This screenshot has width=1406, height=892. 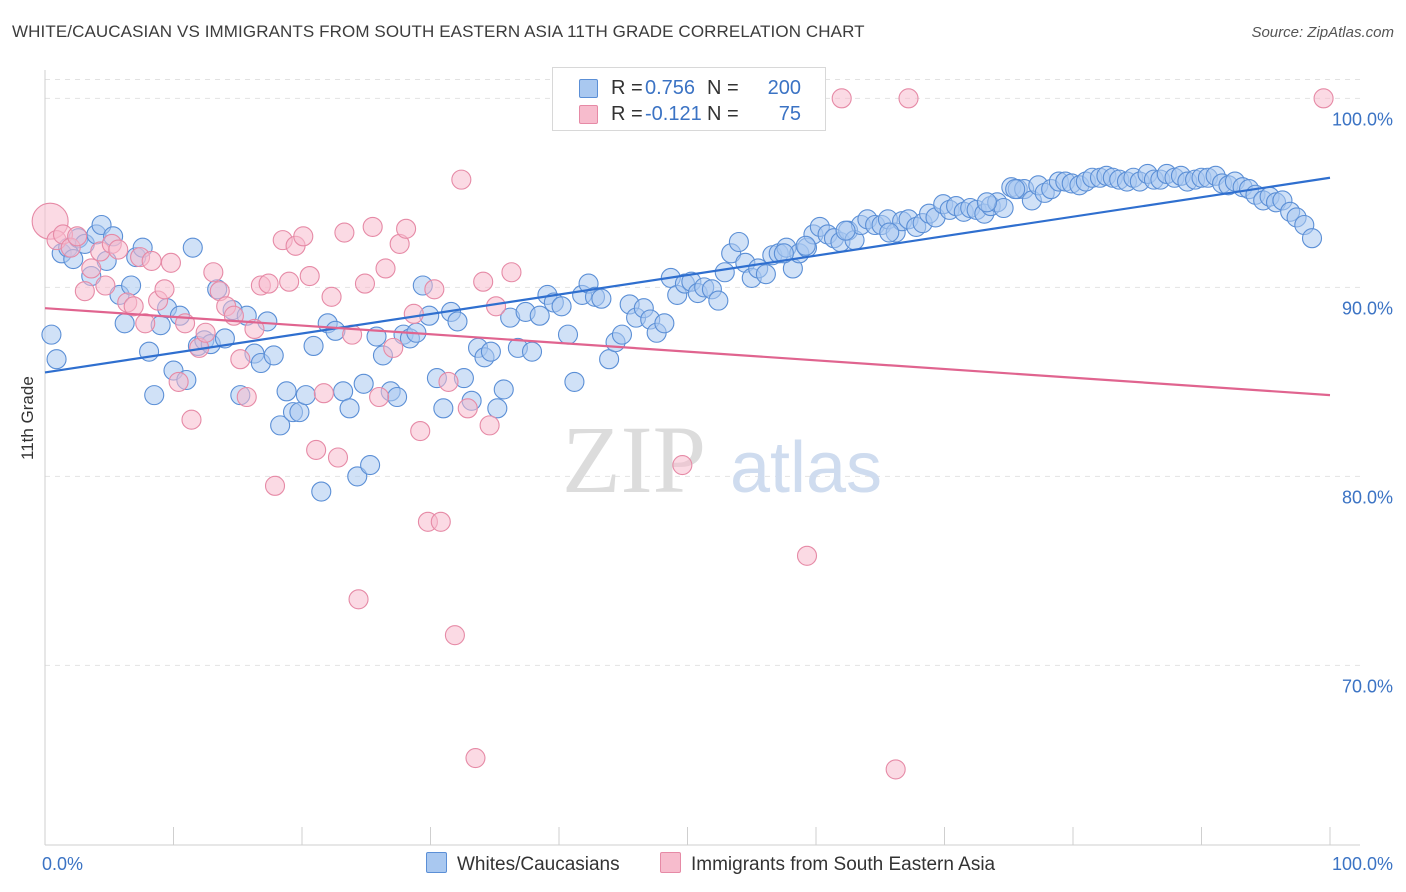 I want to click on y-tick-label: 80.0%, so click(x=1367, y=497).